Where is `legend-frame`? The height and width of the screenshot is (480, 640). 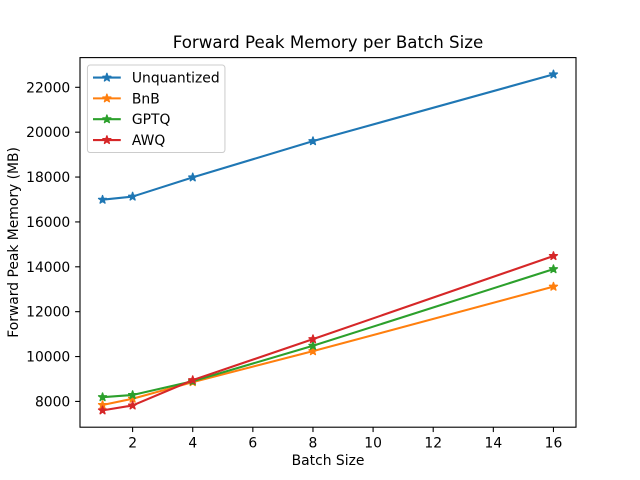 legend-frame is located at coordinates (156, 109).